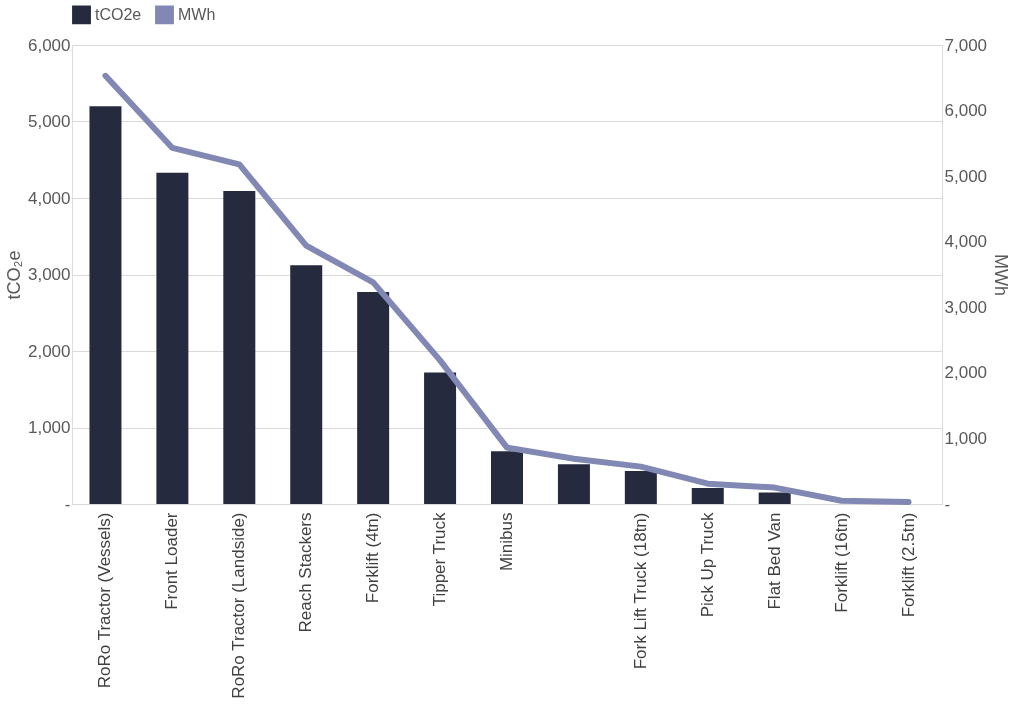 The width and height of the screenshot is (1014, 704). I want to click on x-tick-label: Fork Lift Truck (18tn), so click(640, 591).